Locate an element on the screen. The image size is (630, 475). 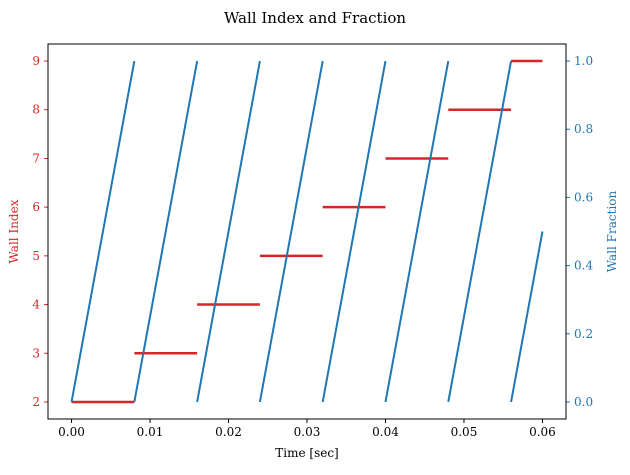
y-axis-left-label: Wall Index is located at coordinates (14, 231).